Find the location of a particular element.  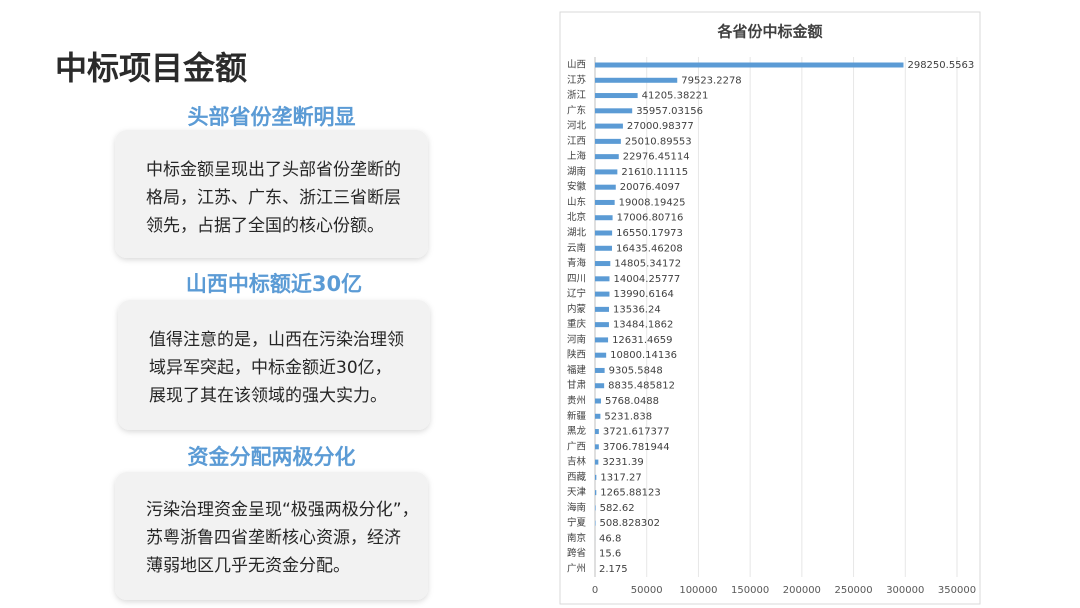

value-label: 35957.03156 is located at coordinates (669, 111).